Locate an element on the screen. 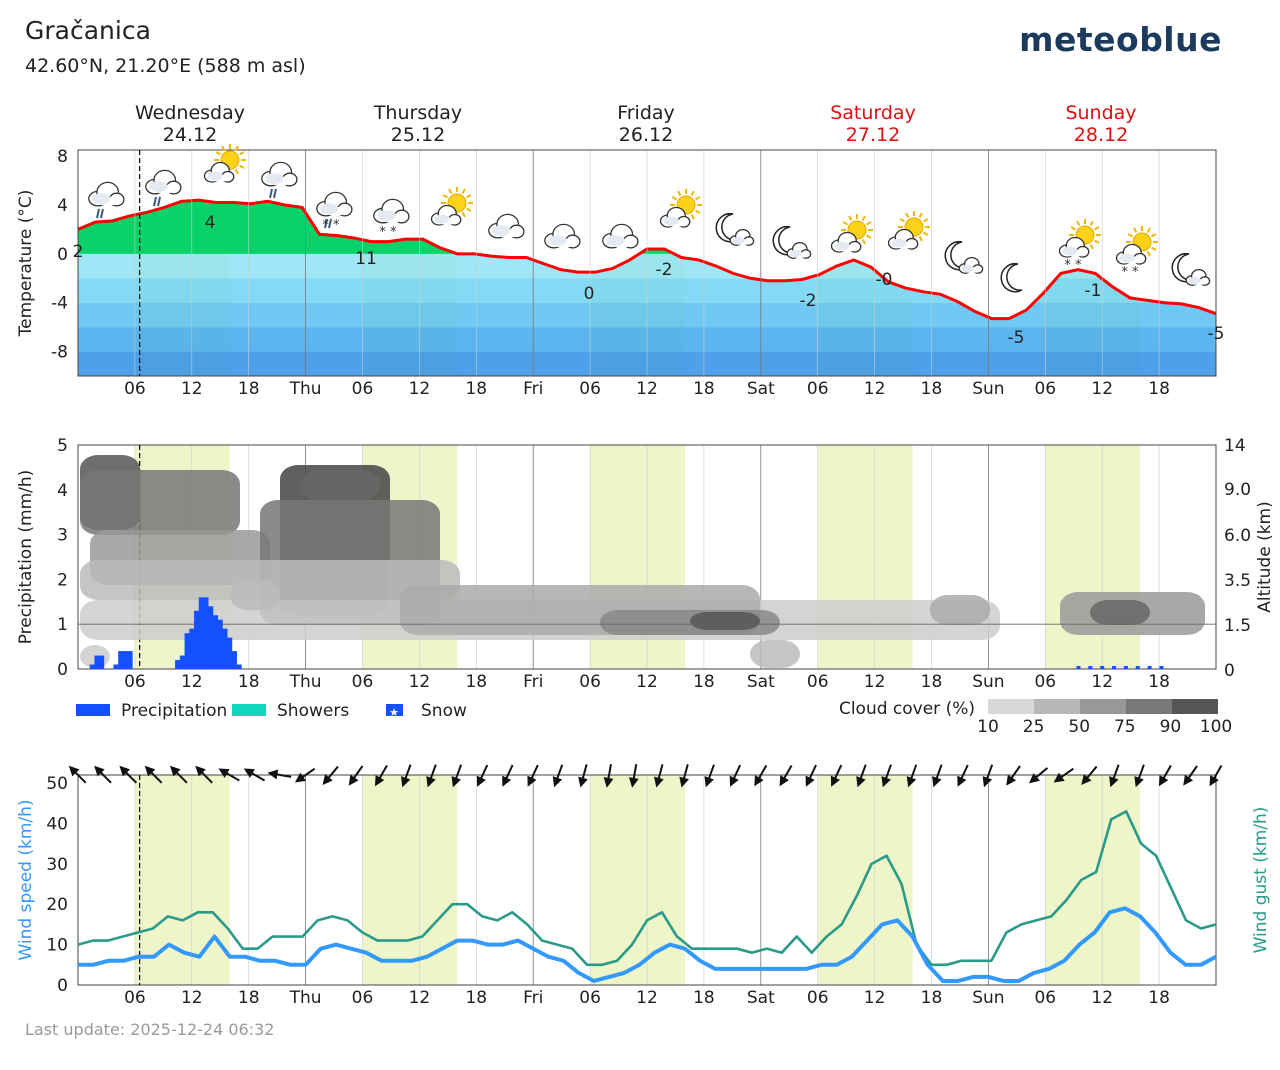  day-name: Wednesday is located at coordinates (190, 113).